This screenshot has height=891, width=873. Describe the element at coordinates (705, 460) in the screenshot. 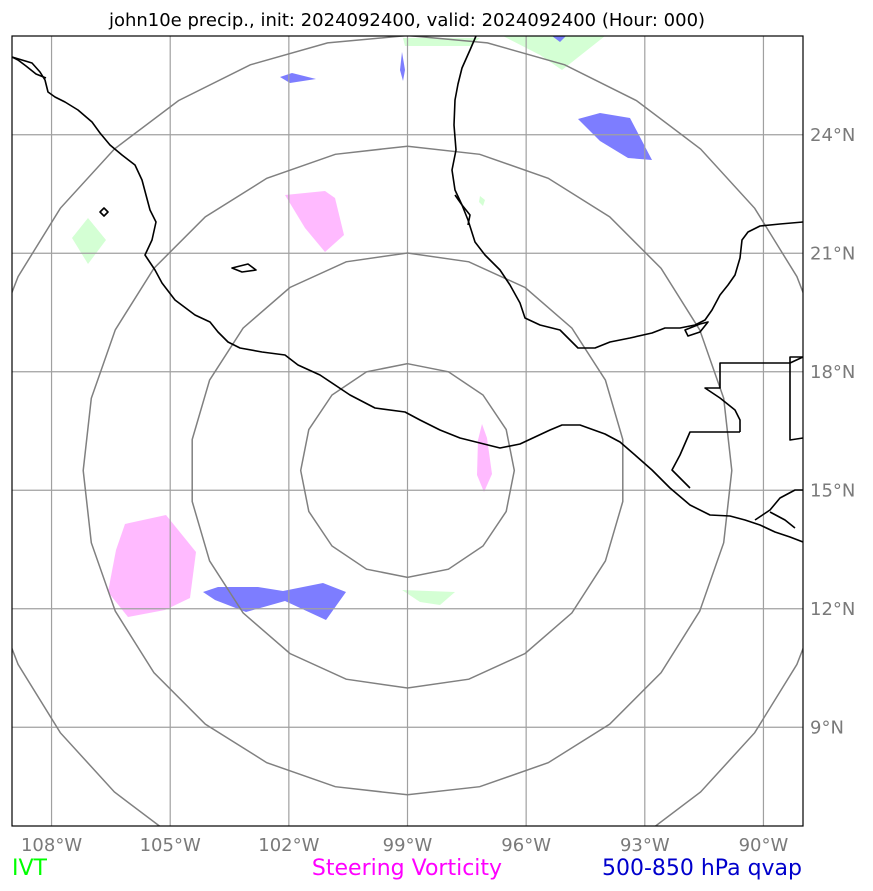

I see `guatemala-border` at that location.